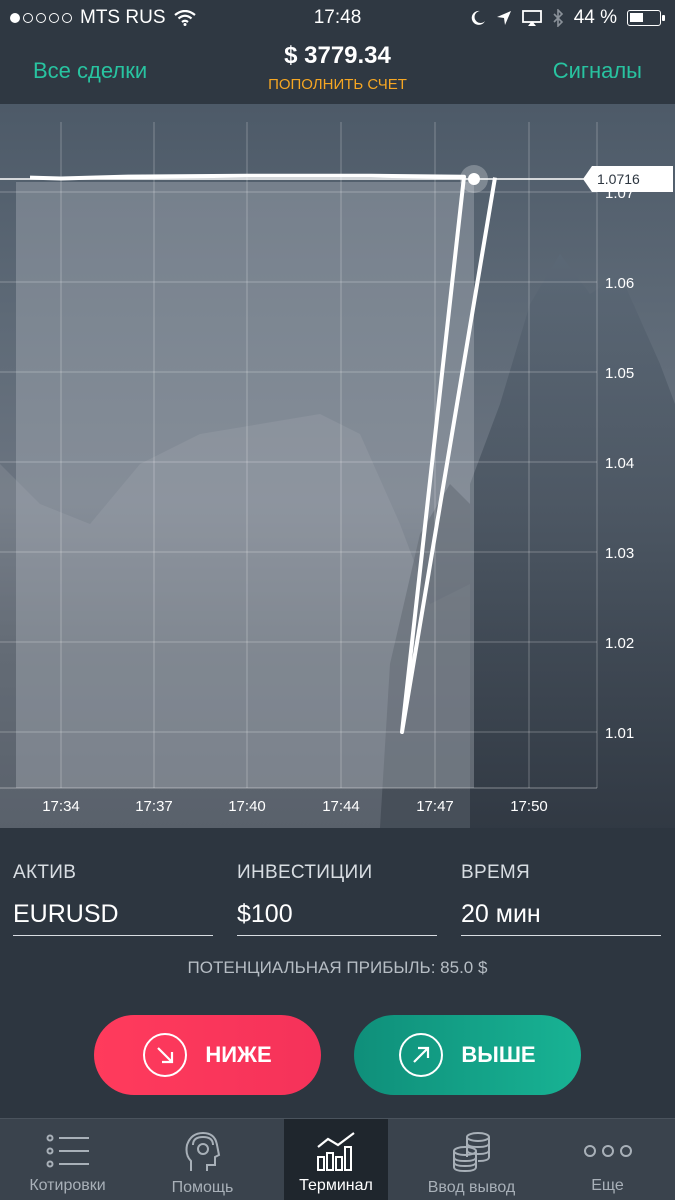  Describe the element at coordinates (561, 918) in the screenshot. I see `time-input: 20 мин` at that location.